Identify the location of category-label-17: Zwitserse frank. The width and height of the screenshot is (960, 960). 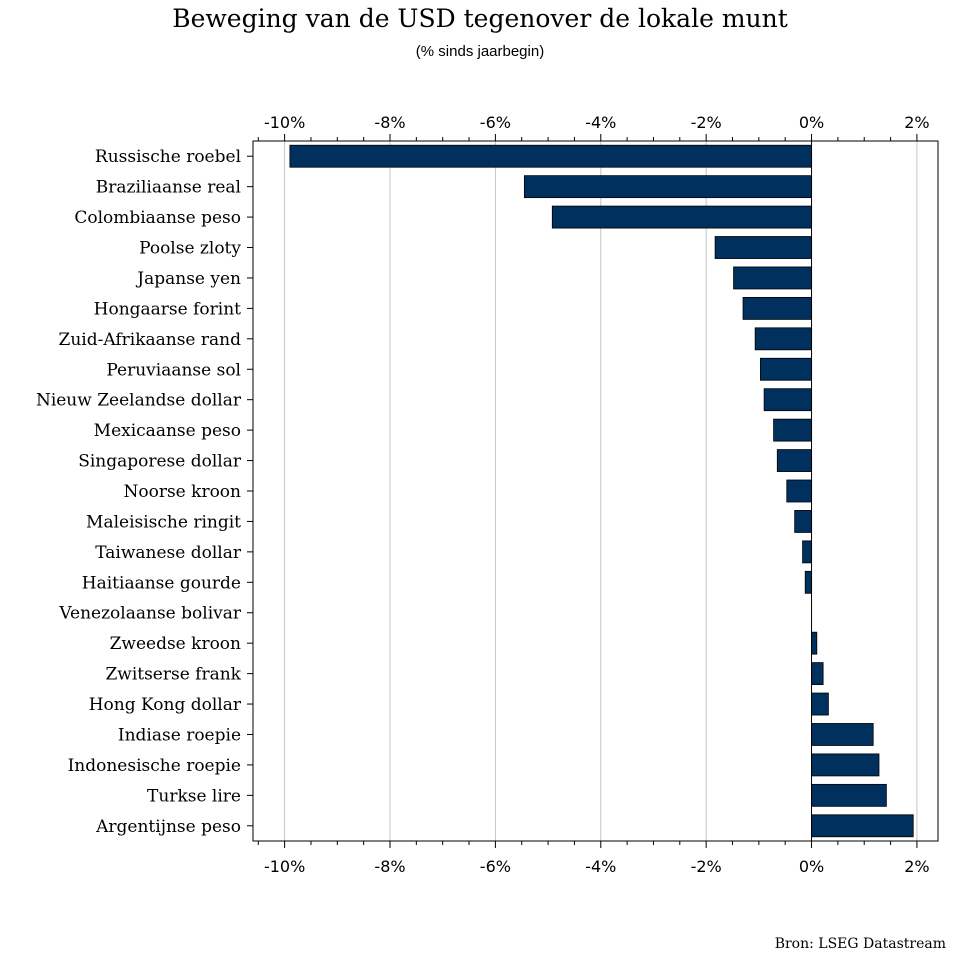
(173, 675).